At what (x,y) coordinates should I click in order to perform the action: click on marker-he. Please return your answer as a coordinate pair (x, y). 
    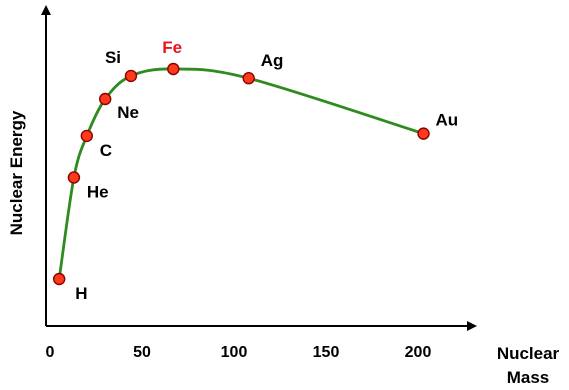
    Looking at the image, I should click on (74, 177).